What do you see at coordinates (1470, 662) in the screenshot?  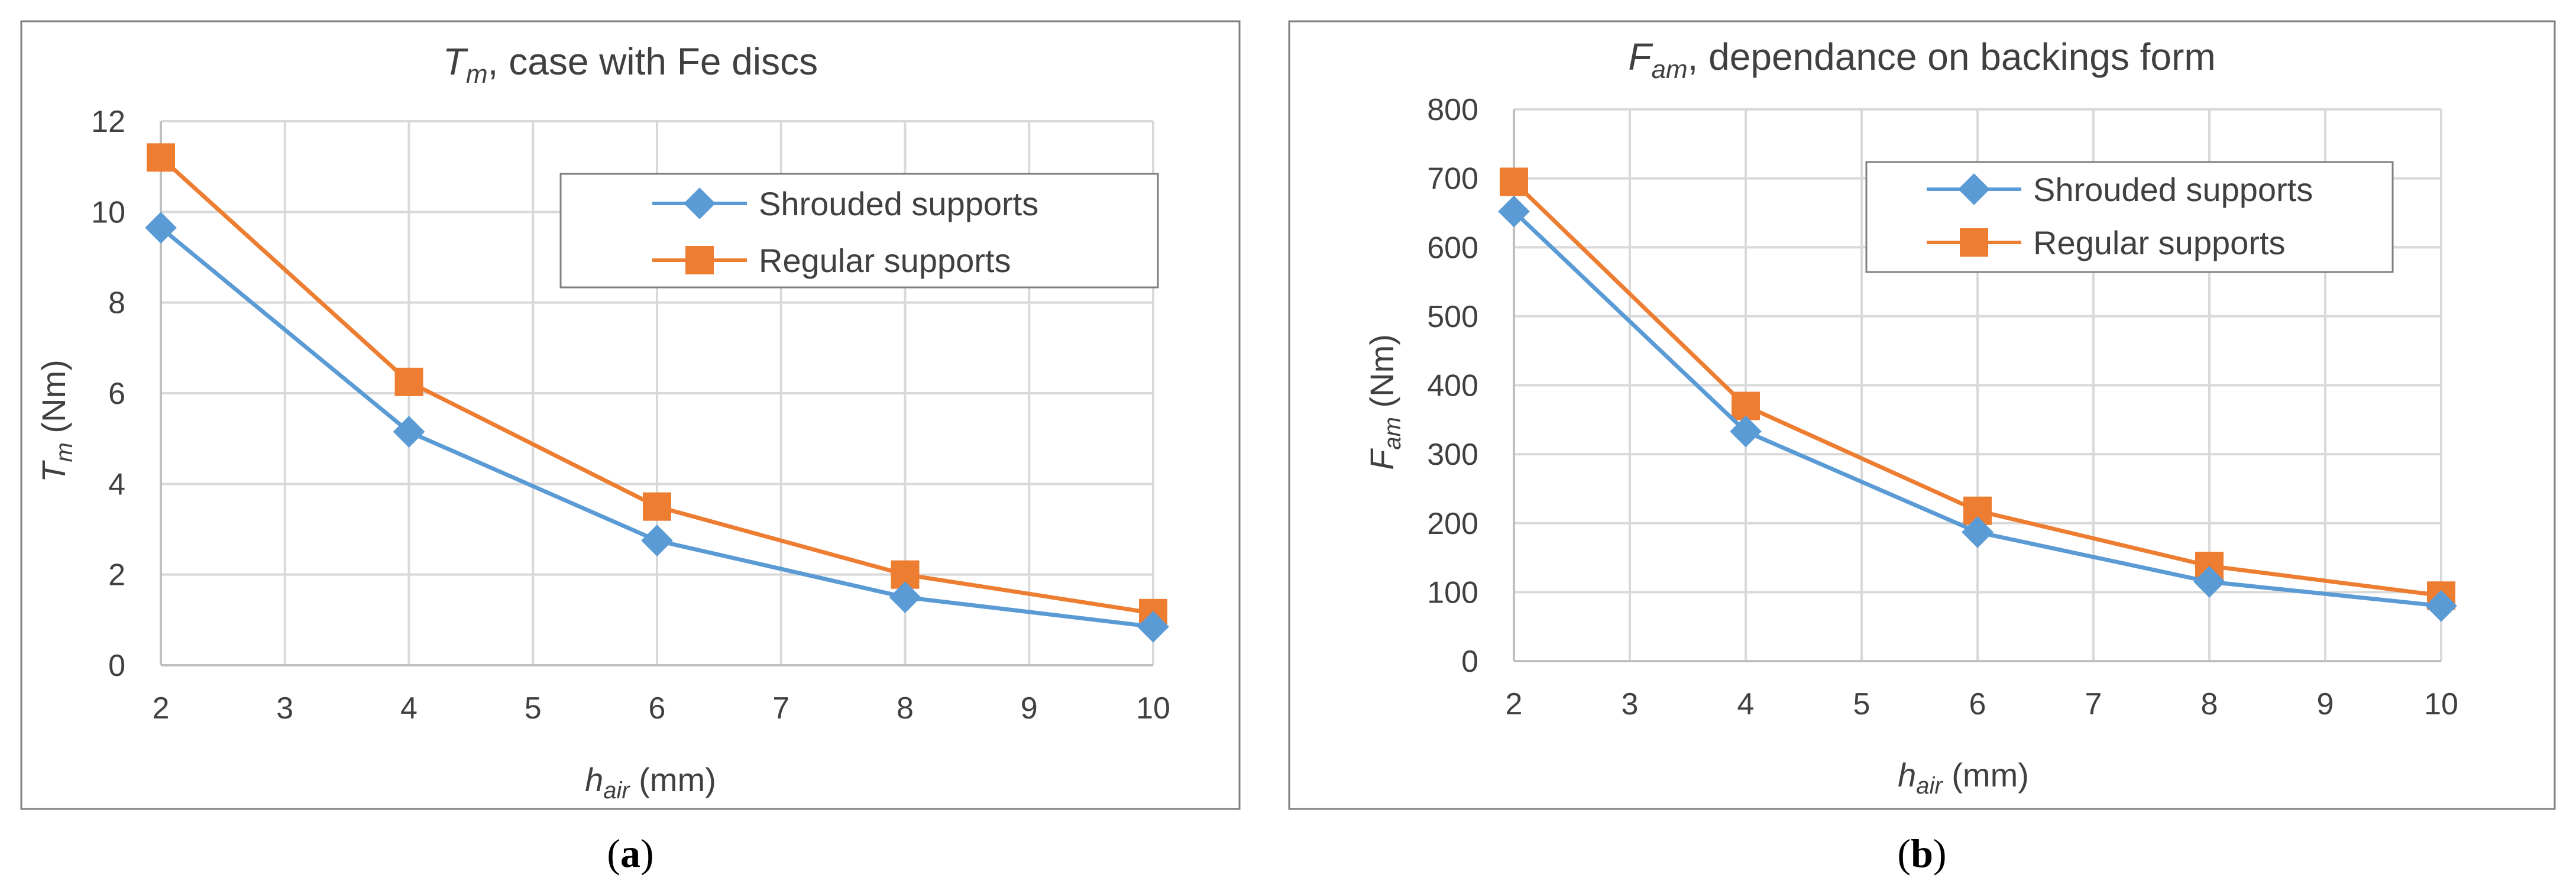 I see `chart-b-ytick-label: 0` at bounding box center [1470, 662].